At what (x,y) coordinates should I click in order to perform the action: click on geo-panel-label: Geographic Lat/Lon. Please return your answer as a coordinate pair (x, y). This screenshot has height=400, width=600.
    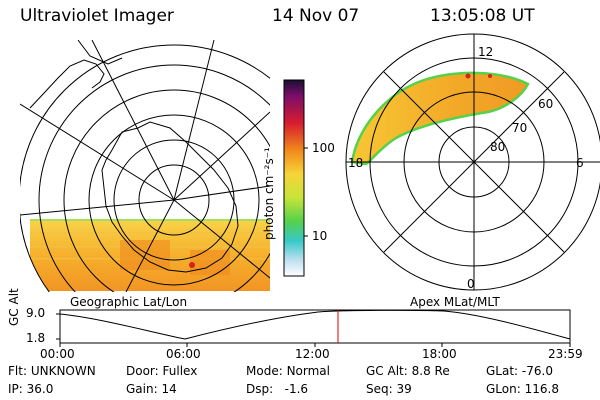
    Looking at the image, I should click on (129, 302).